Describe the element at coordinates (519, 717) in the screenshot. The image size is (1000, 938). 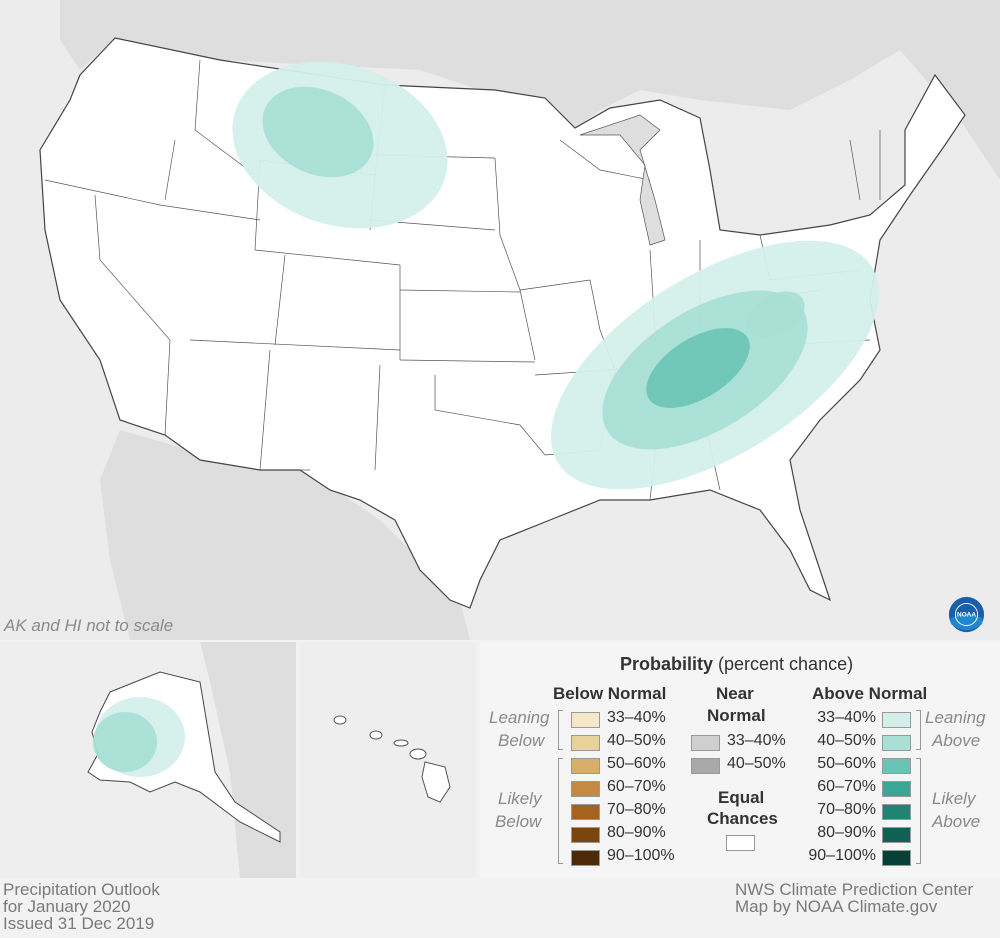
I see `leaning-below-label-1: Leaning` at that location.